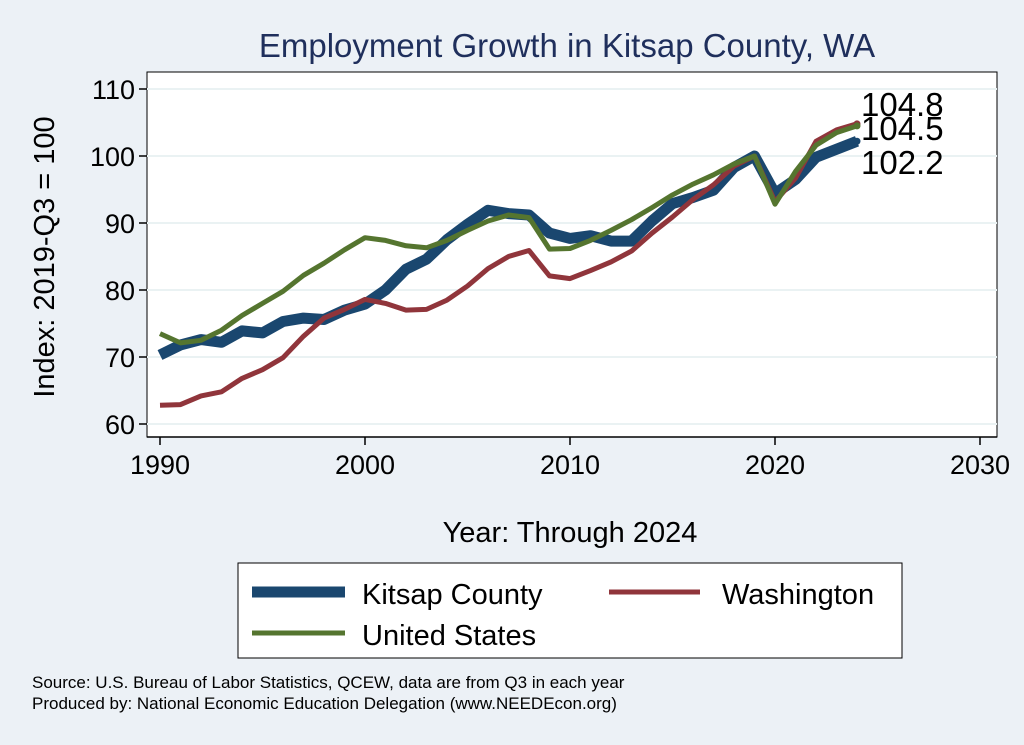 The height and width of the screenshot is (745, 1024). Describe the element at coordinates (449, 636) in the screenshot. I see `legend-label-united-states: United States` at that location.